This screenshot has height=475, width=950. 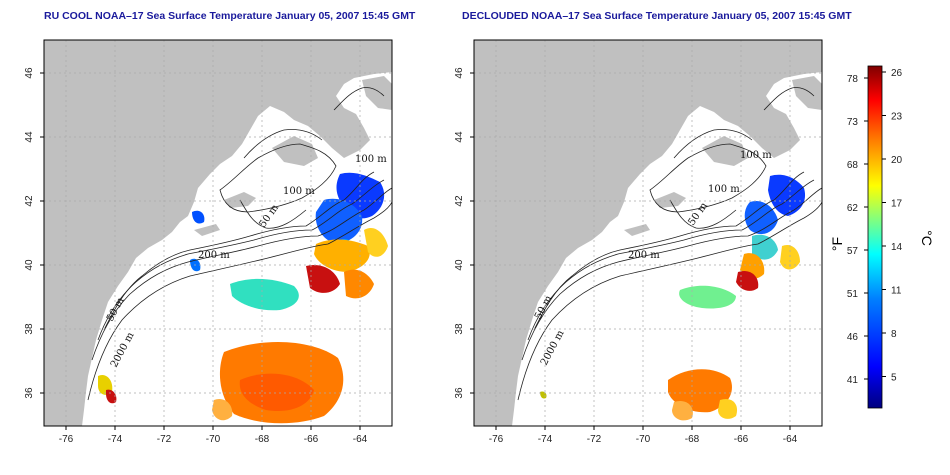 What do you see at coordinates (853, 165) in the screenshot?
I see `fahrenheit-tick-label: 68` at bounding box center [853, 165].